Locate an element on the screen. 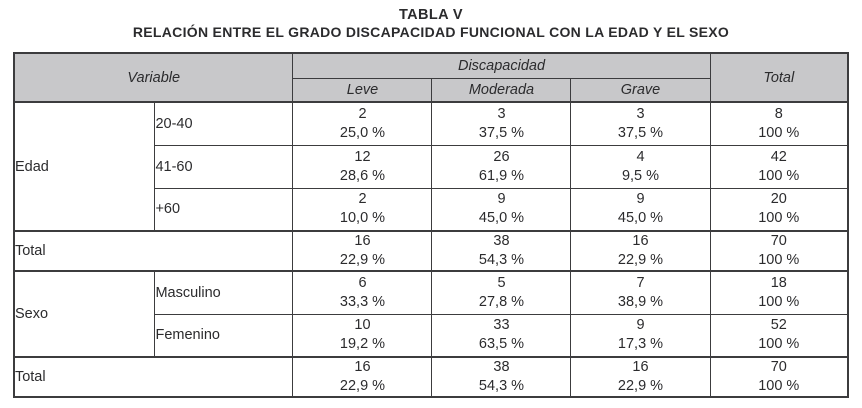 This screenshot has width=862, height=408. percent-value: 63,5 % is located at coordinates (501, 344).